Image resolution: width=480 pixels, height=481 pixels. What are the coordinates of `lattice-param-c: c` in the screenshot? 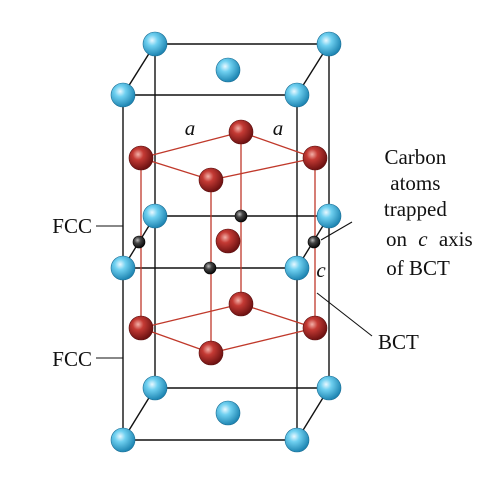 It's located at (321, 270).